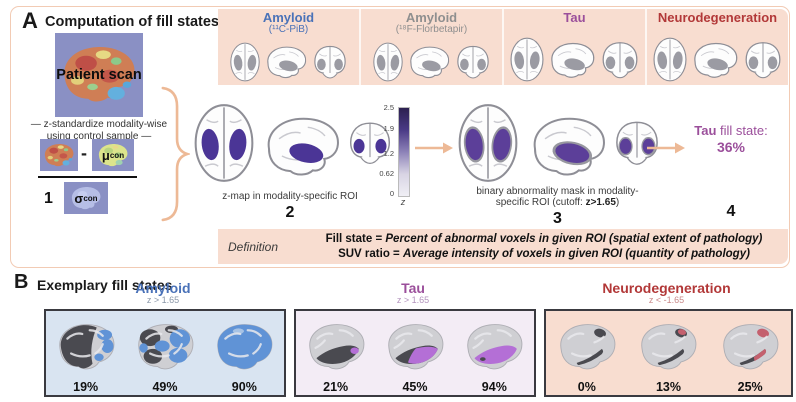 Image resolution: width=796 pixels, height=402 pixels. What do you see at coordinates (370, 143) in the screenshot?
I see `zmap-coronal-image` at bounding box center [370, 143].